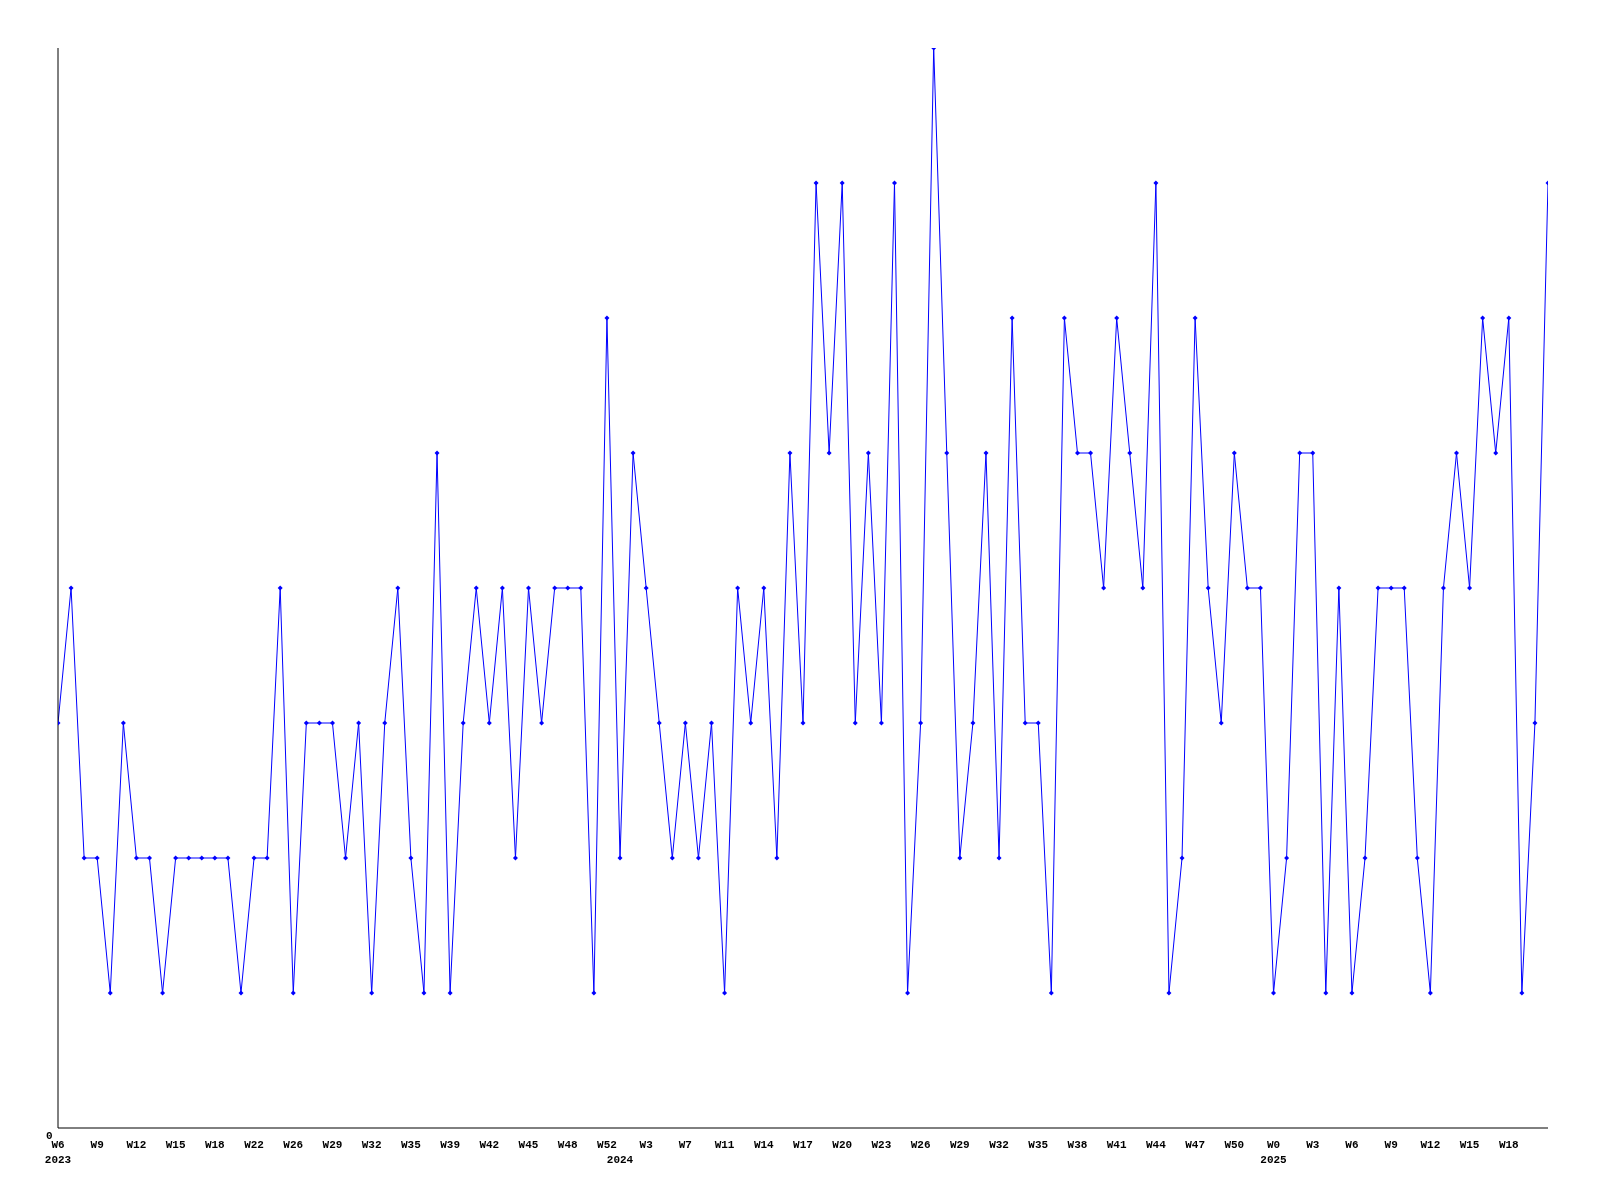 This screenshot has width=1600, height=1200. What do you see at coordinates (254, 1145) in the screenshot?
I see `x-tick-label: W22` at bounding box center [254, 1145].